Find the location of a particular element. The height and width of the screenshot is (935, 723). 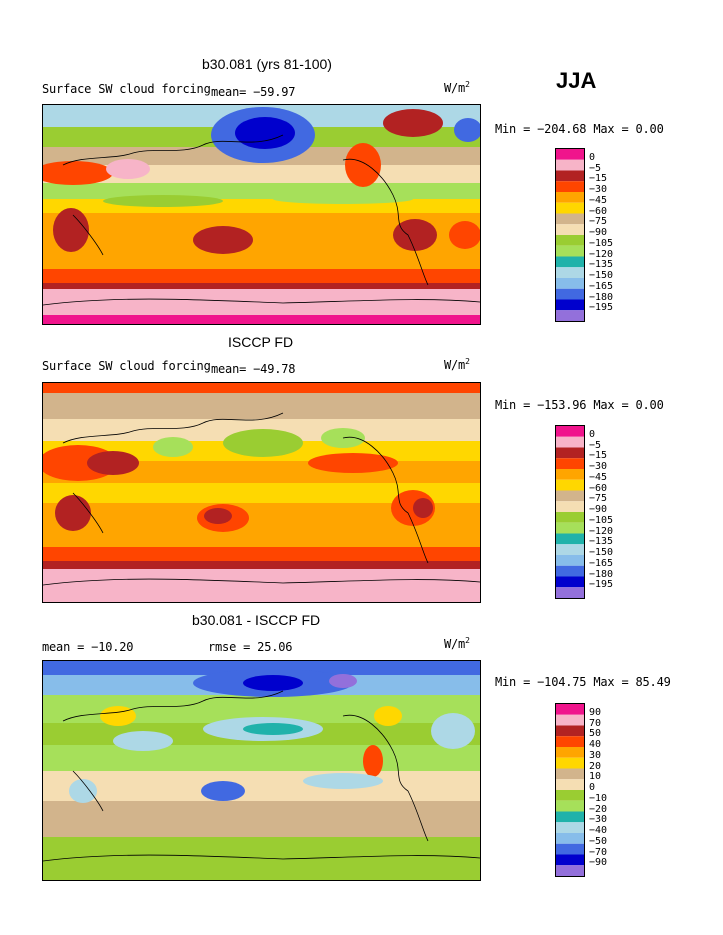

colorbar-model is located at coordinates (570, 235).